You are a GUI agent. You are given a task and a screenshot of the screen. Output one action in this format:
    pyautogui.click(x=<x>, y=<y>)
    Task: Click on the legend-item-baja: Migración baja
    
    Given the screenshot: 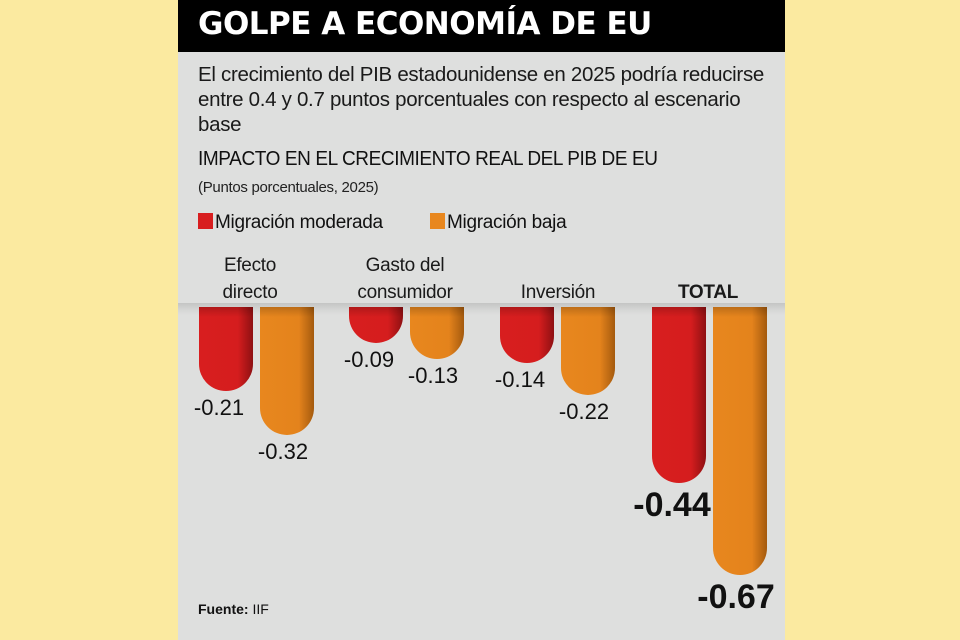 What is the action you would take?
    pyautogui.click(x=498, y=223)
    